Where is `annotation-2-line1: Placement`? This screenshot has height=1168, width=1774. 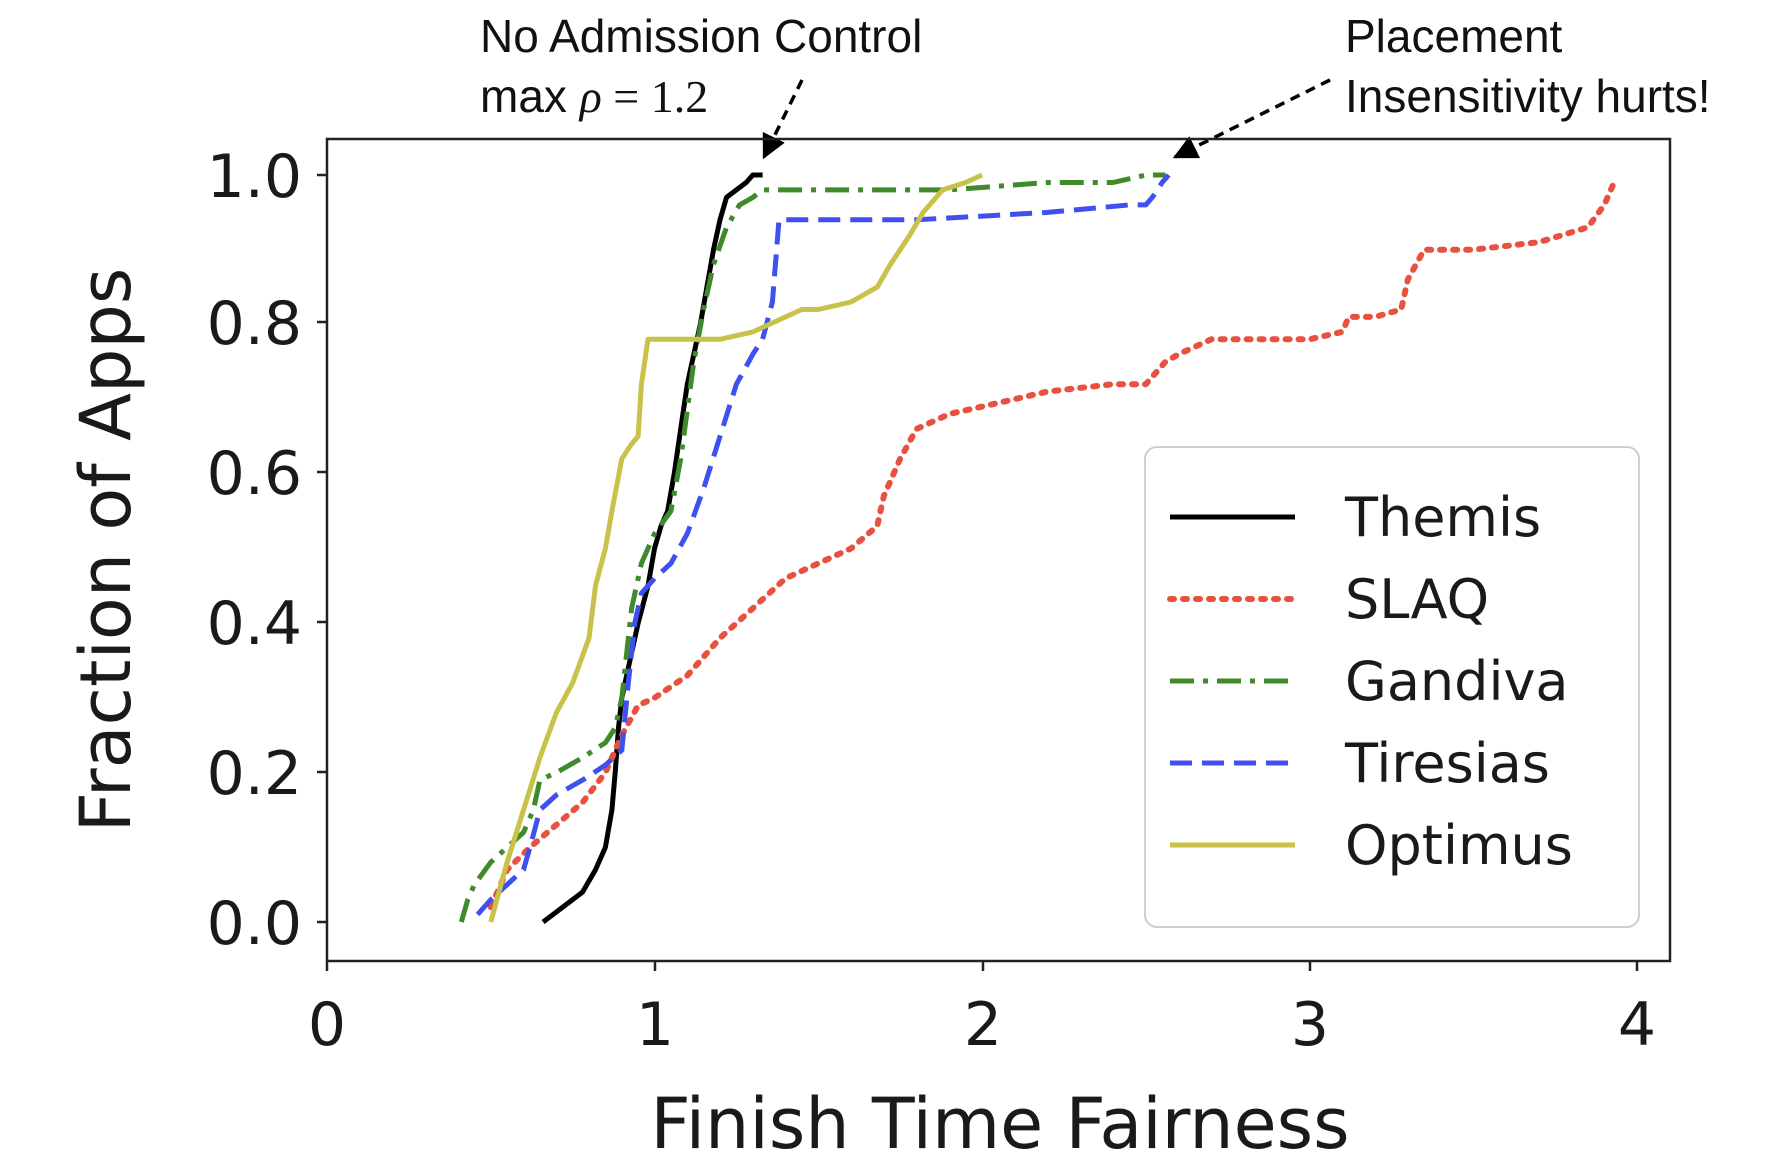
annotation-2-line1: Placement is located at coordinates (1454, 36).